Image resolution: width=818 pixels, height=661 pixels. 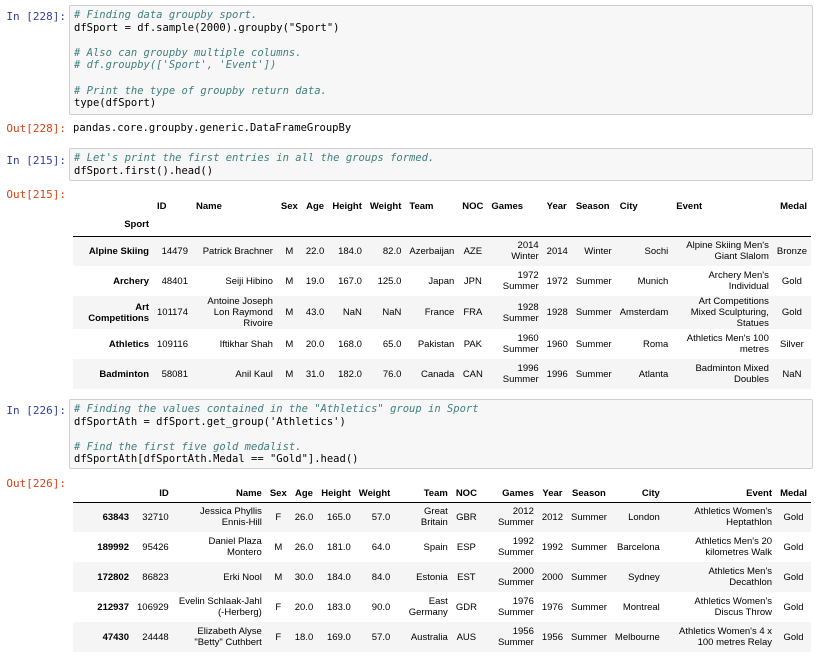 What do you see at coordinates (155, 547) in the screenshot?
I see `table-cell: 95426` at bounding box center [155, 547].